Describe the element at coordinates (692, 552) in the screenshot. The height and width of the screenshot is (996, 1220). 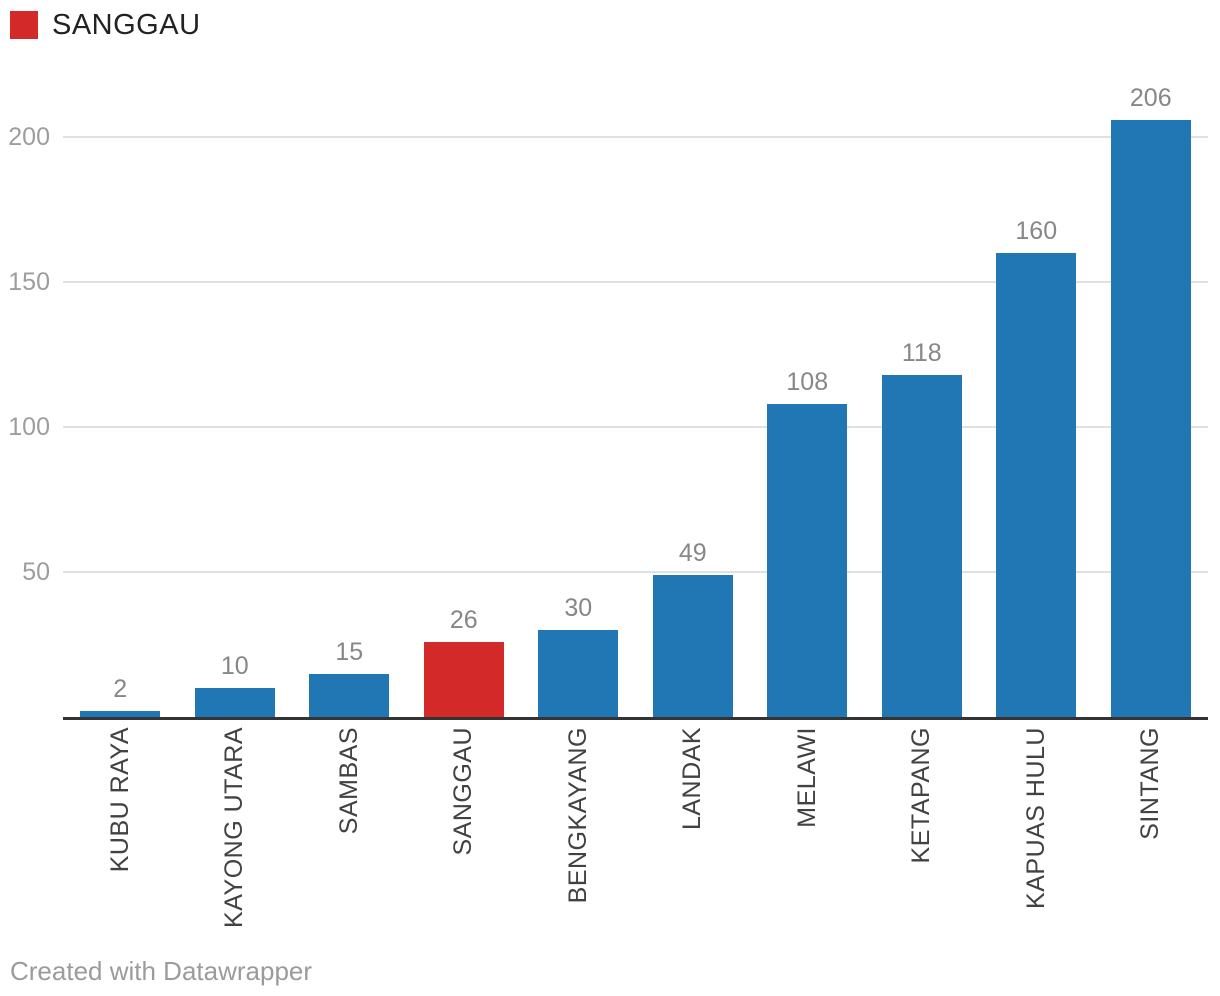
I see `value-label-landak: 49` at that location.